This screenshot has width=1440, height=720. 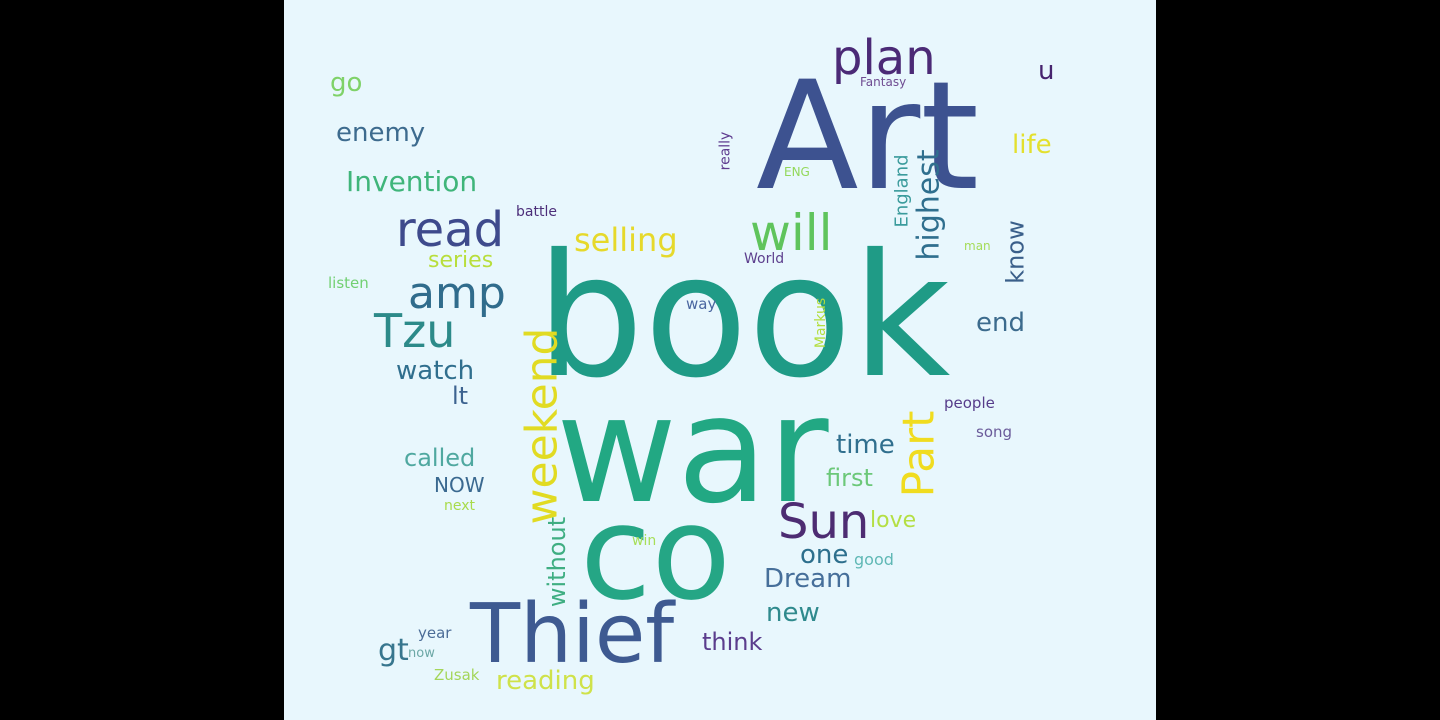 I want to click on word-song: song, so click(x=994, y=432).